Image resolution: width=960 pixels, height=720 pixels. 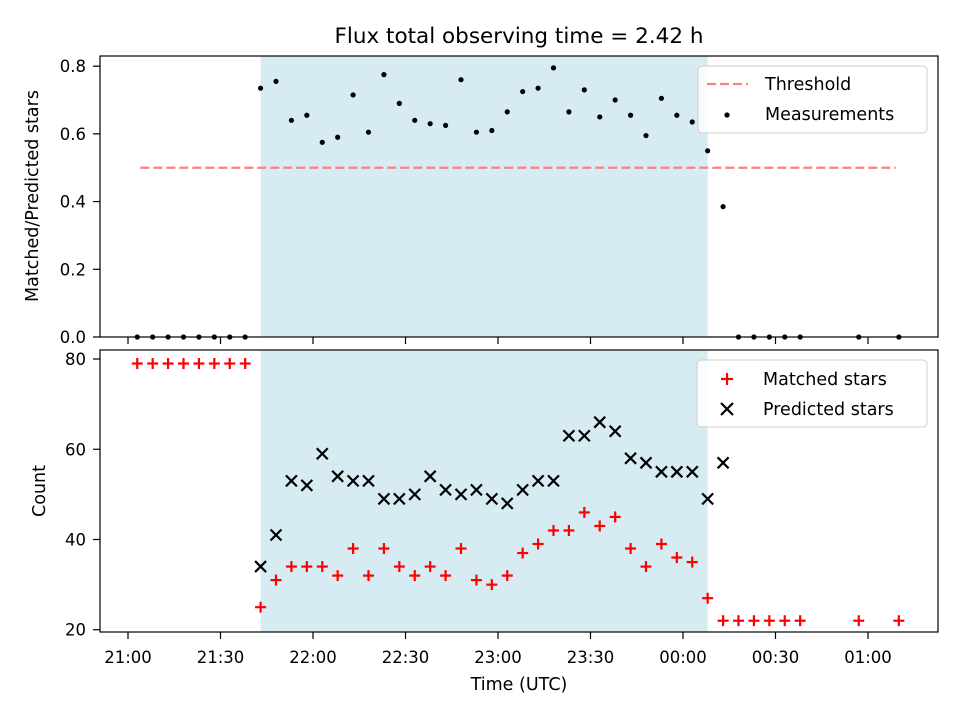 I want to click on x-tick-label-3: 22:30, so click(x=406, y=657).